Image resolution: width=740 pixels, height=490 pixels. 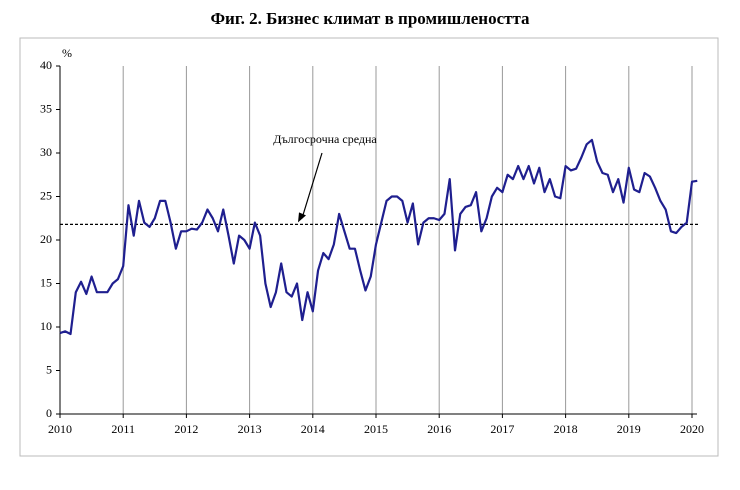 I want to click on x-tick-label: 2015, so click(x=376, y=429).